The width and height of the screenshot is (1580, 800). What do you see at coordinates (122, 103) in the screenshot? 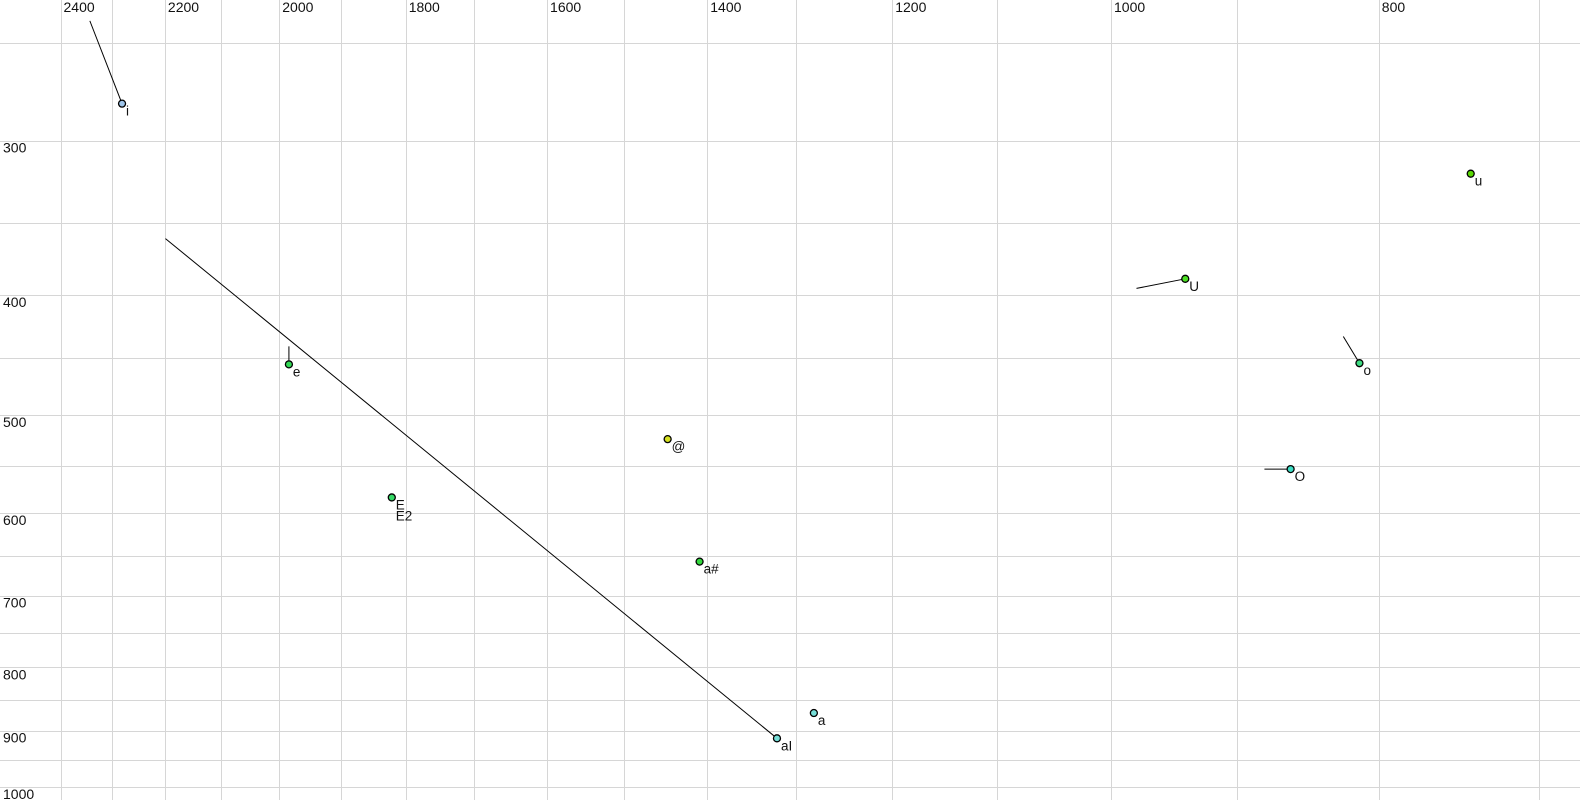
I see `vowel-point-i` at bounding box center [122, 103].